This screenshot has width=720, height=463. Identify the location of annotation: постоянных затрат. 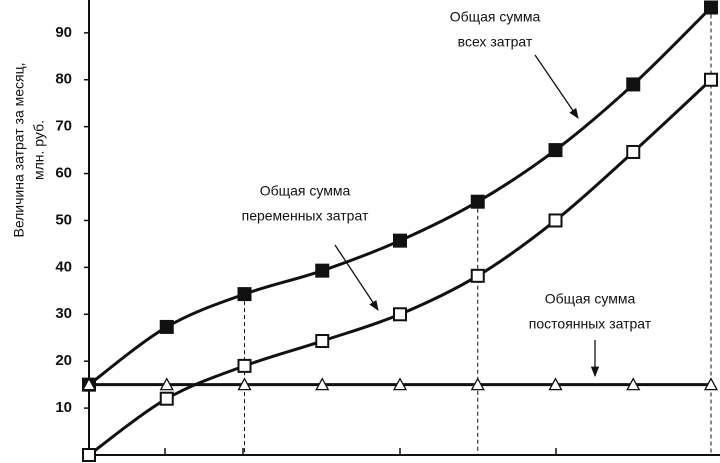
(590, 324).